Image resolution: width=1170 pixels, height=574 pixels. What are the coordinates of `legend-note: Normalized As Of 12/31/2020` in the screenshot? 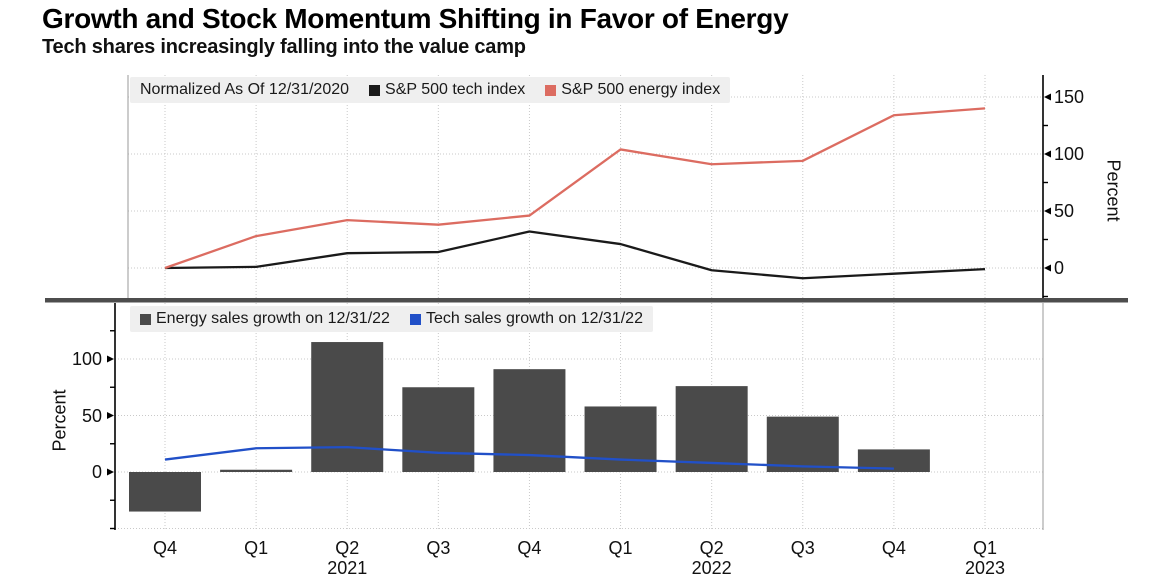 It's located at (245, 89).